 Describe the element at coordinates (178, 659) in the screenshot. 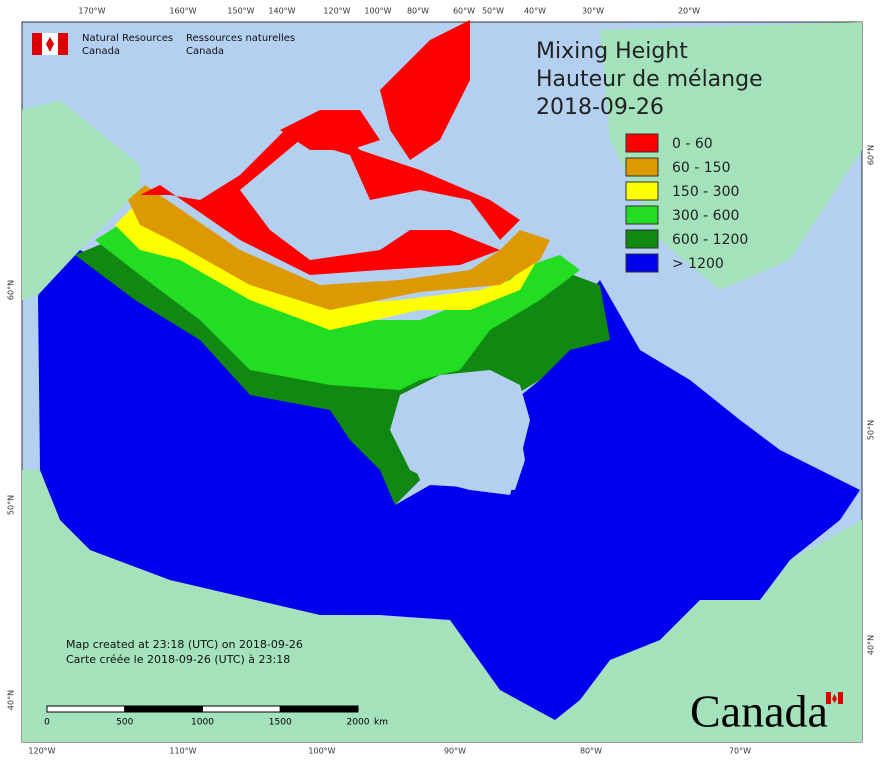

I see `note: Carte créée le 2018-09-26 (UTC) à 23:18` at that location.